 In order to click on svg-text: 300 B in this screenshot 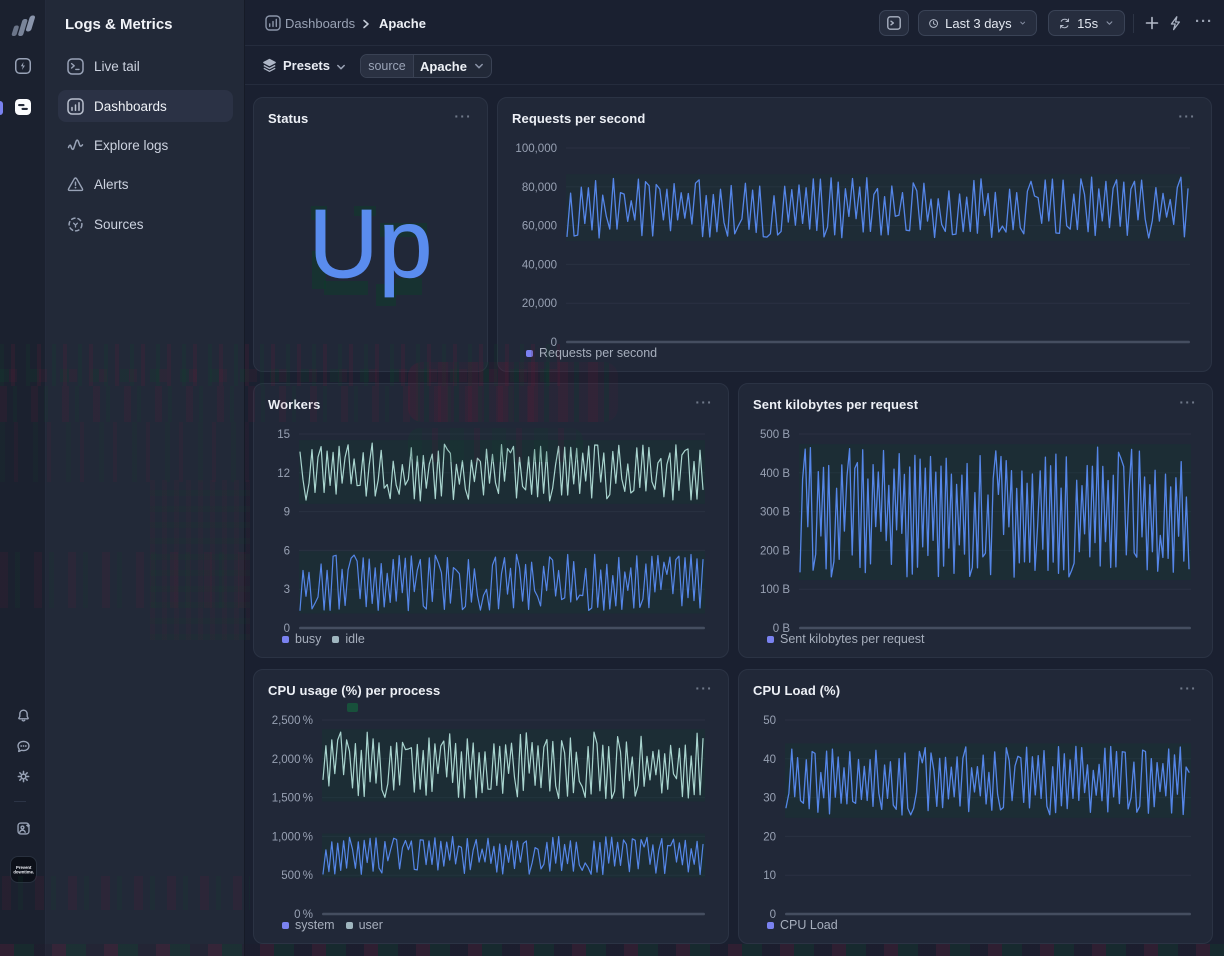, I will do `click(775, 513)`.